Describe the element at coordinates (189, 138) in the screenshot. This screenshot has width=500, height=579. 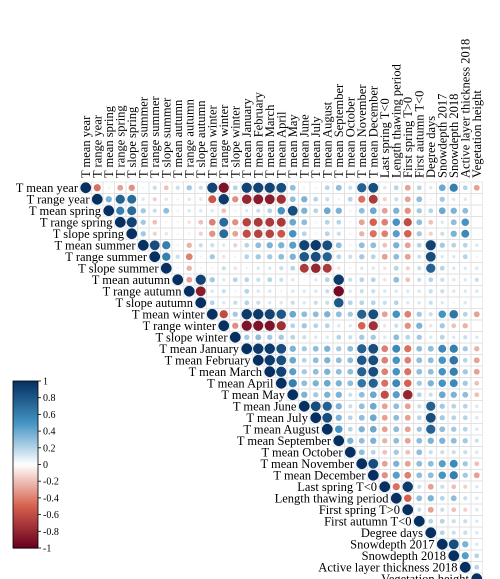
I see `column-label: T range autumn` at that location.